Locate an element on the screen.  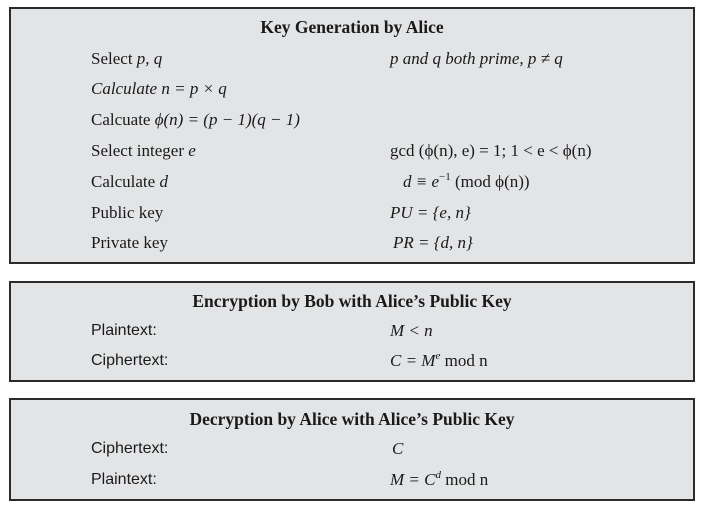
keygen-row-calculate-d: Calculate d d ≡ e−1 (mod ϕ(n)) is located at coordinates (352, 183).